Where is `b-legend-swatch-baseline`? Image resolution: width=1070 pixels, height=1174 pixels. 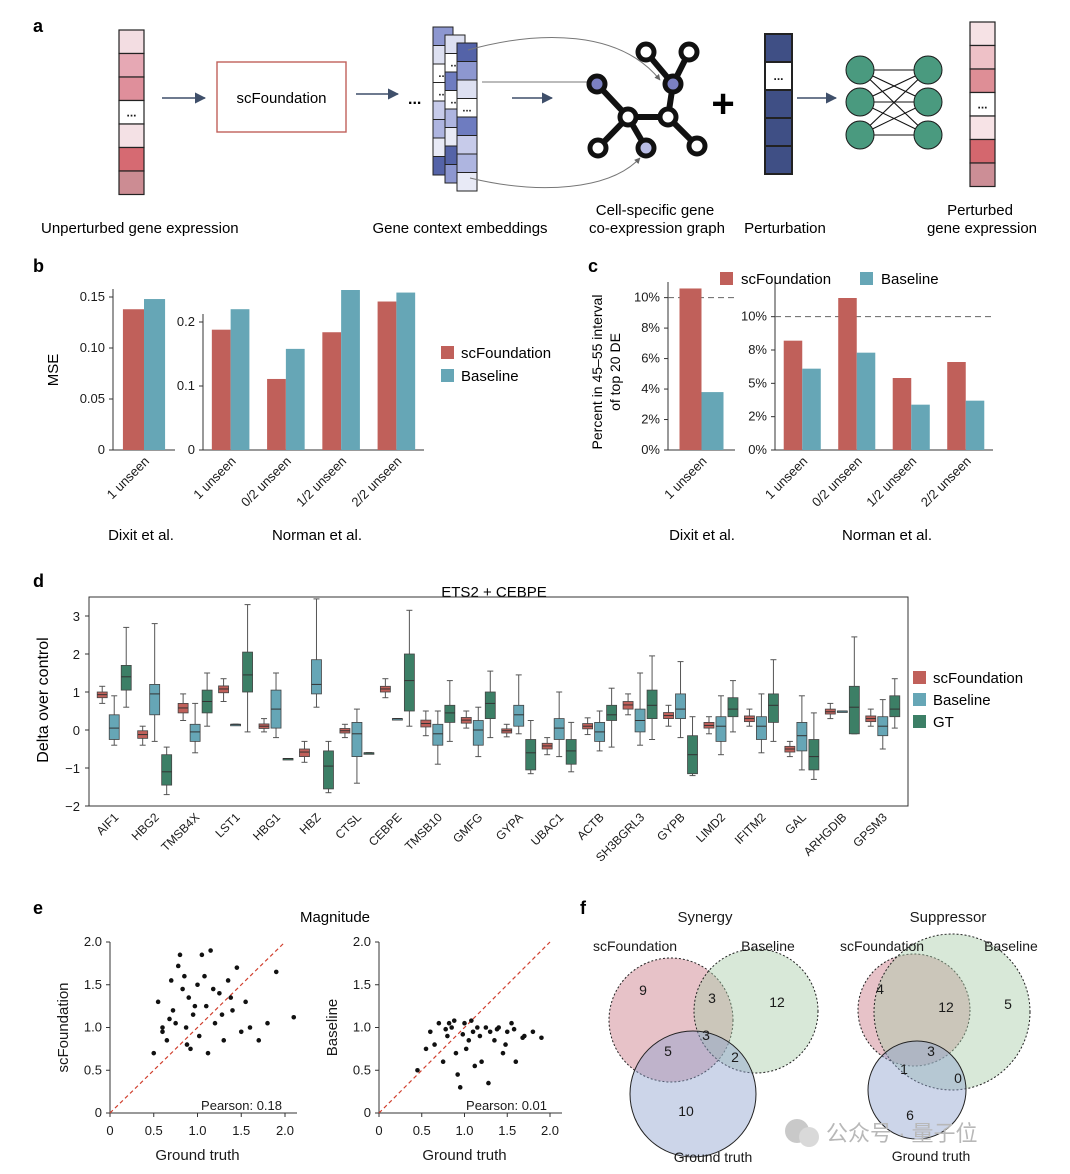
b-legend-swatch-baseline is located at coordinates (447, 375).